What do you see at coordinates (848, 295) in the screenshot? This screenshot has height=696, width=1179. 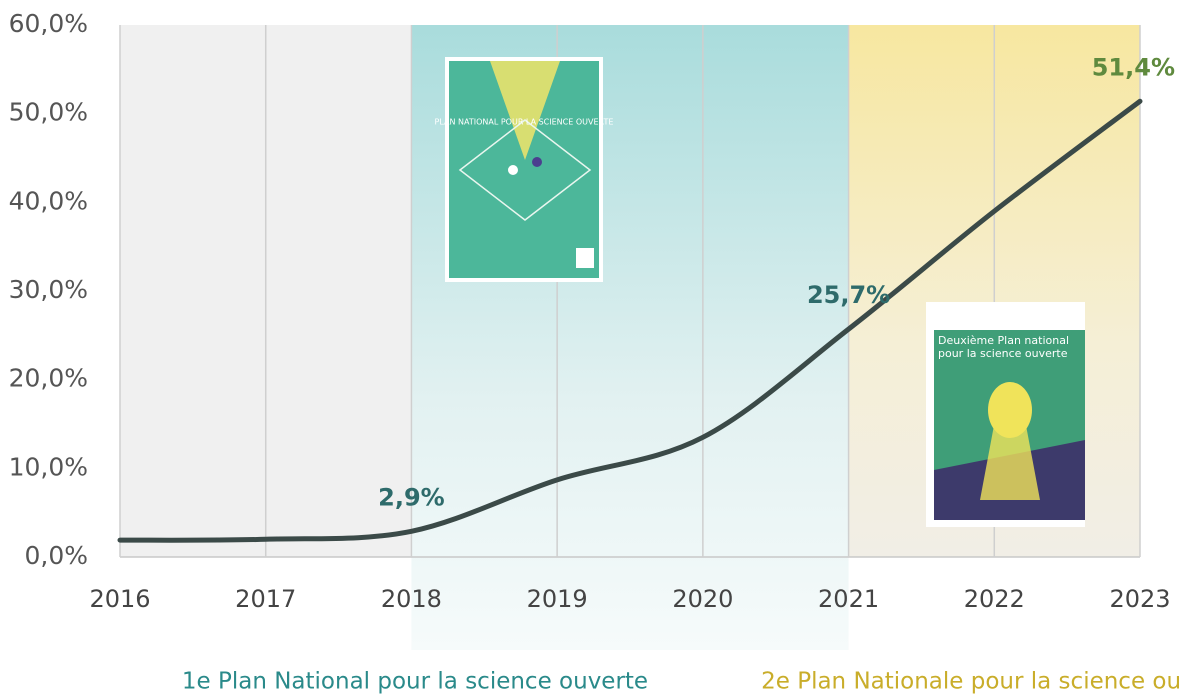 I see `data-label: 25,7%` at bounding box center [848, 295].